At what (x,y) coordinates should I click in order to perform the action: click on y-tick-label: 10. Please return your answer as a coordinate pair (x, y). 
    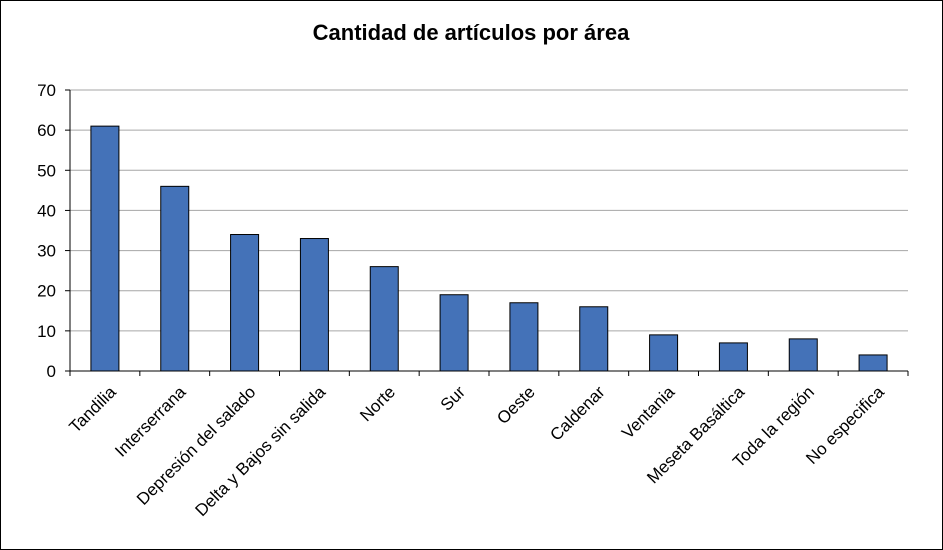
    Looking at the image, I should click on (46, 331).